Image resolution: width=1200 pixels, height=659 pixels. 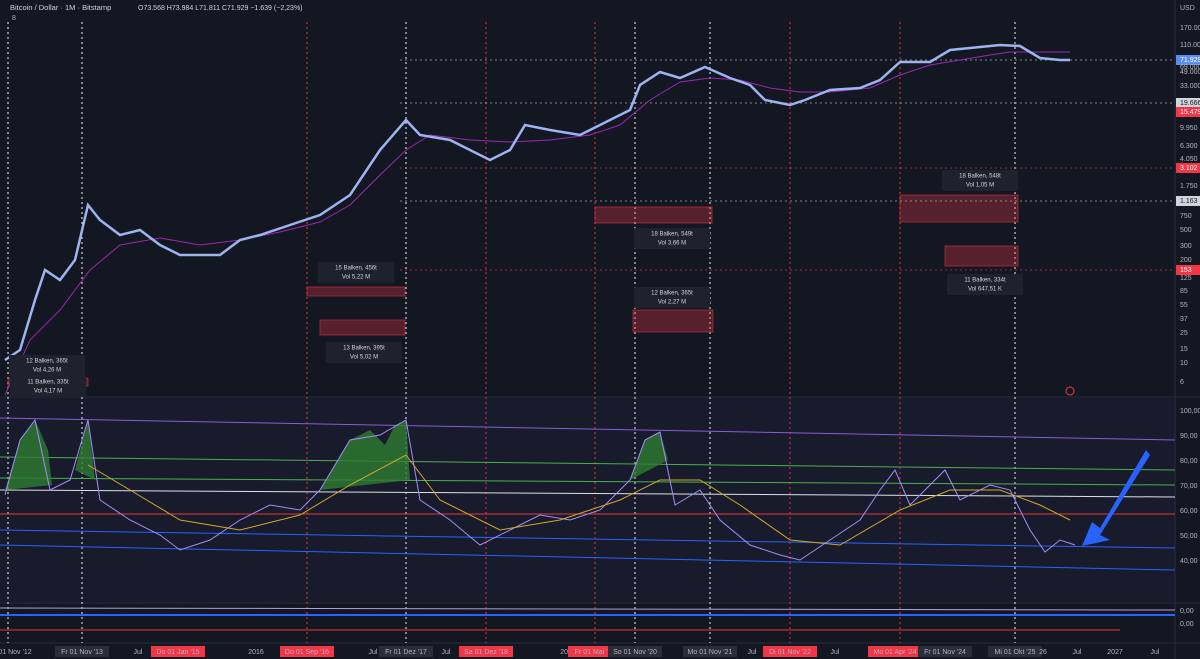 What do you see at coordinates (1070, 391) in the screenshot?
I see `alert-icon` at bounding box center [1070, 391].